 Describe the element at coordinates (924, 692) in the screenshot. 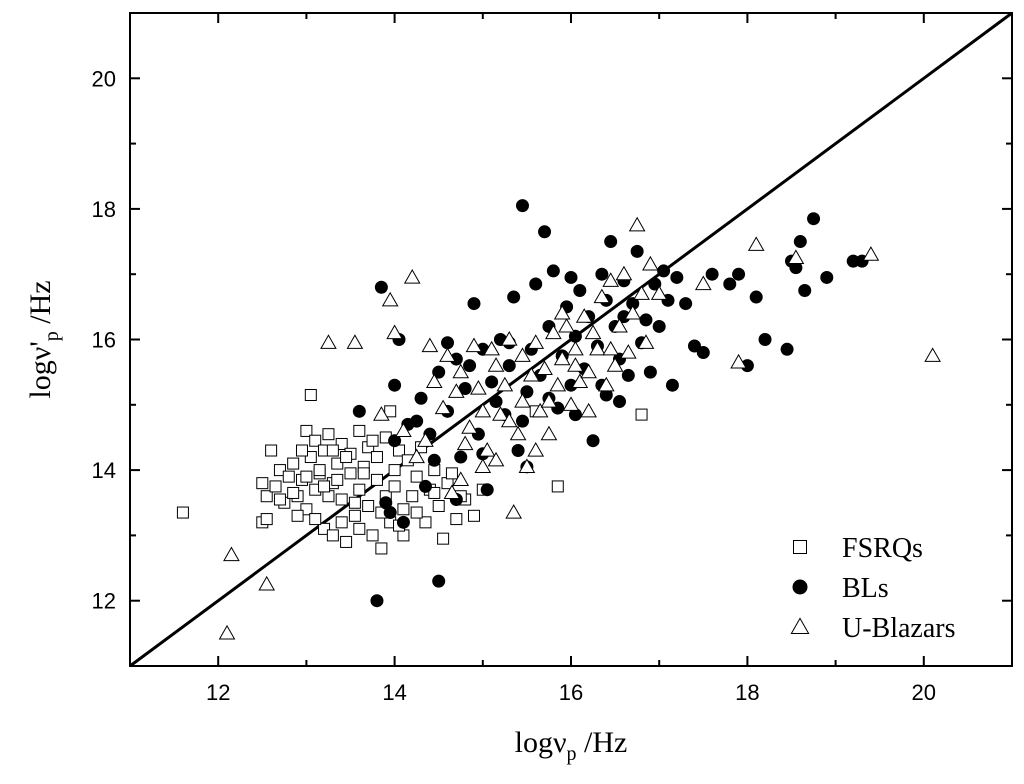

I see `x-tick-label: 20` at that location.